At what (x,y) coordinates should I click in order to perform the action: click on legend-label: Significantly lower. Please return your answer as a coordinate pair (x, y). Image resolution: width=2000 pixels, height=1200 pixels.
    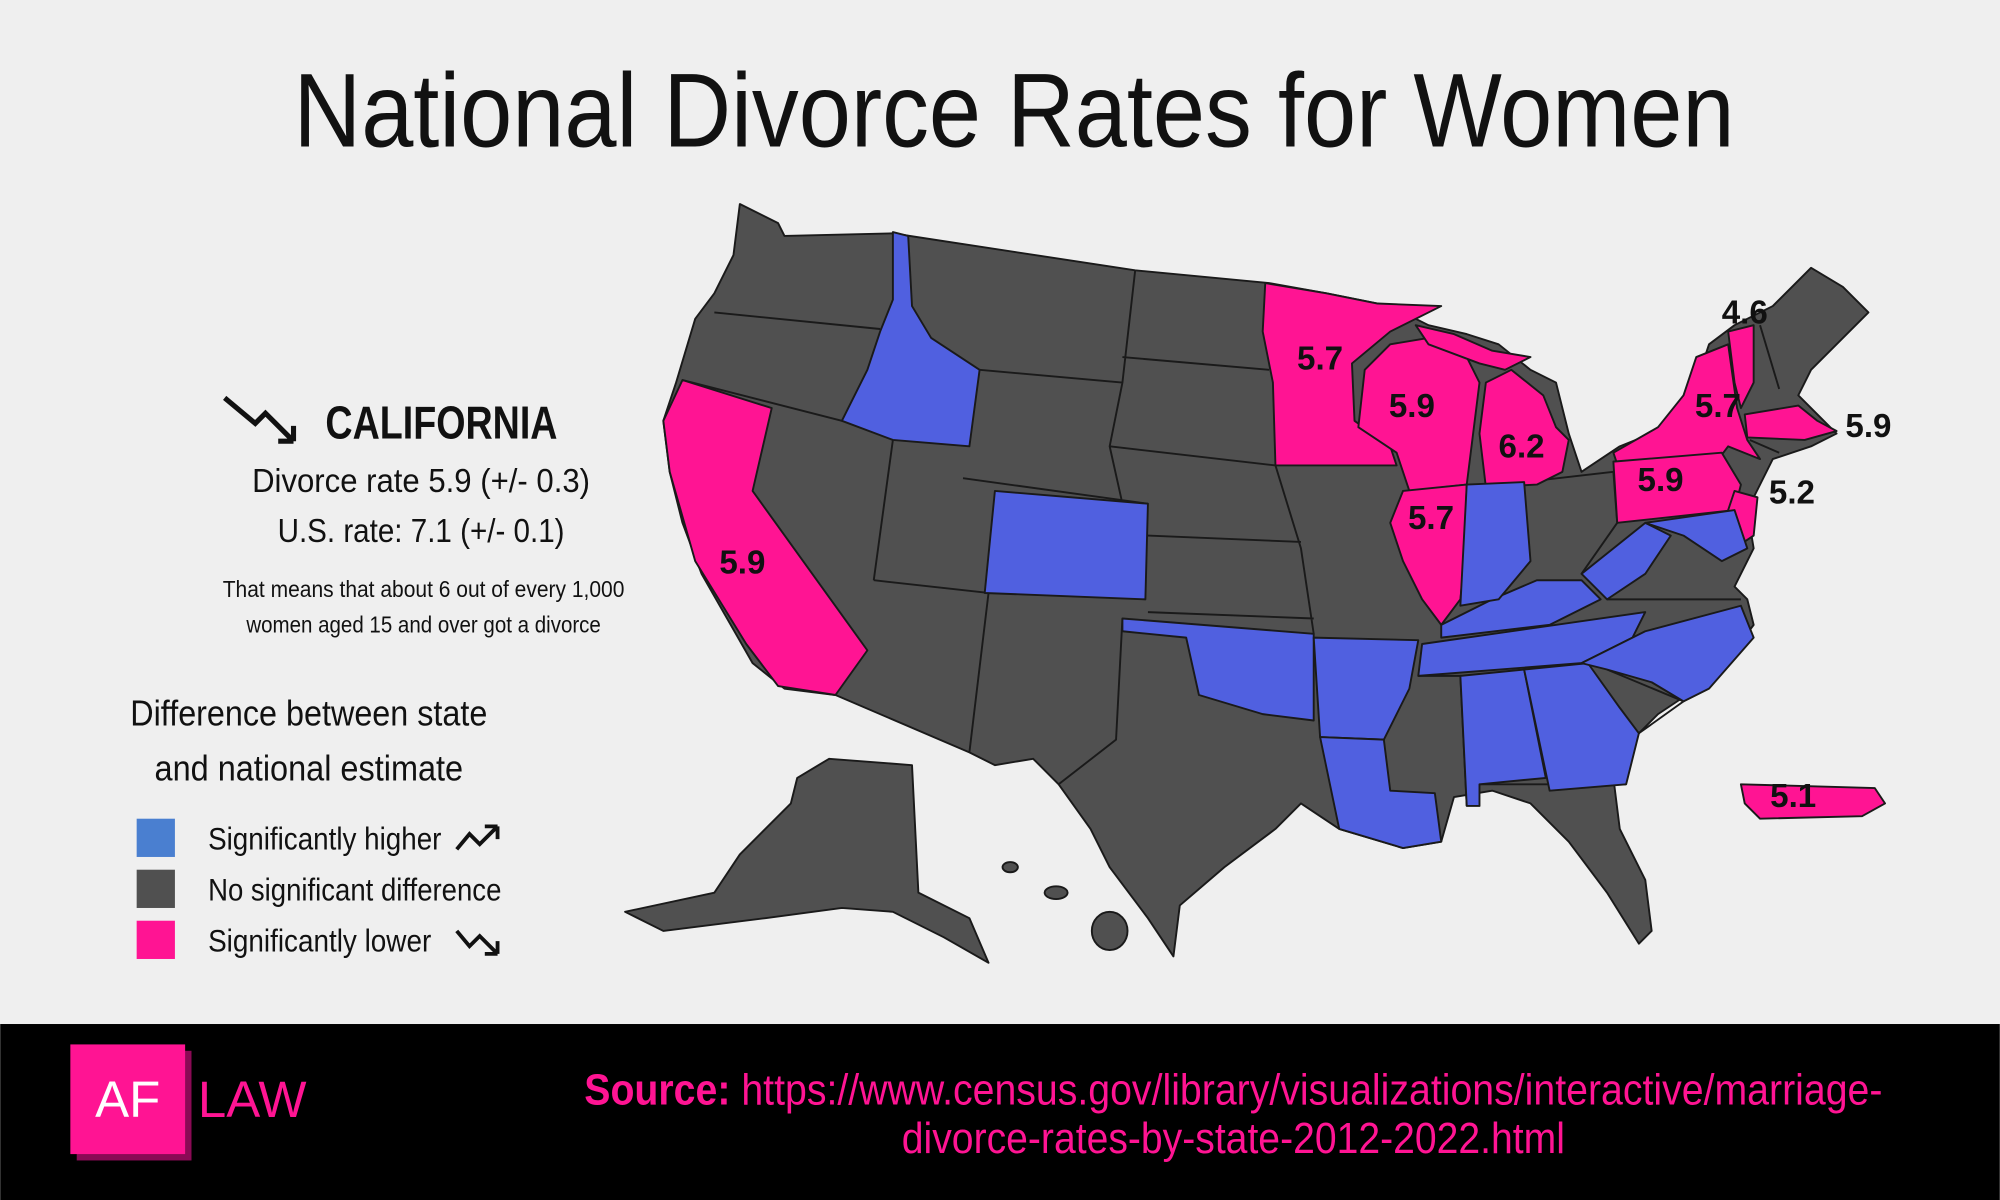
    Looking at the image, I should click on (320, 940).